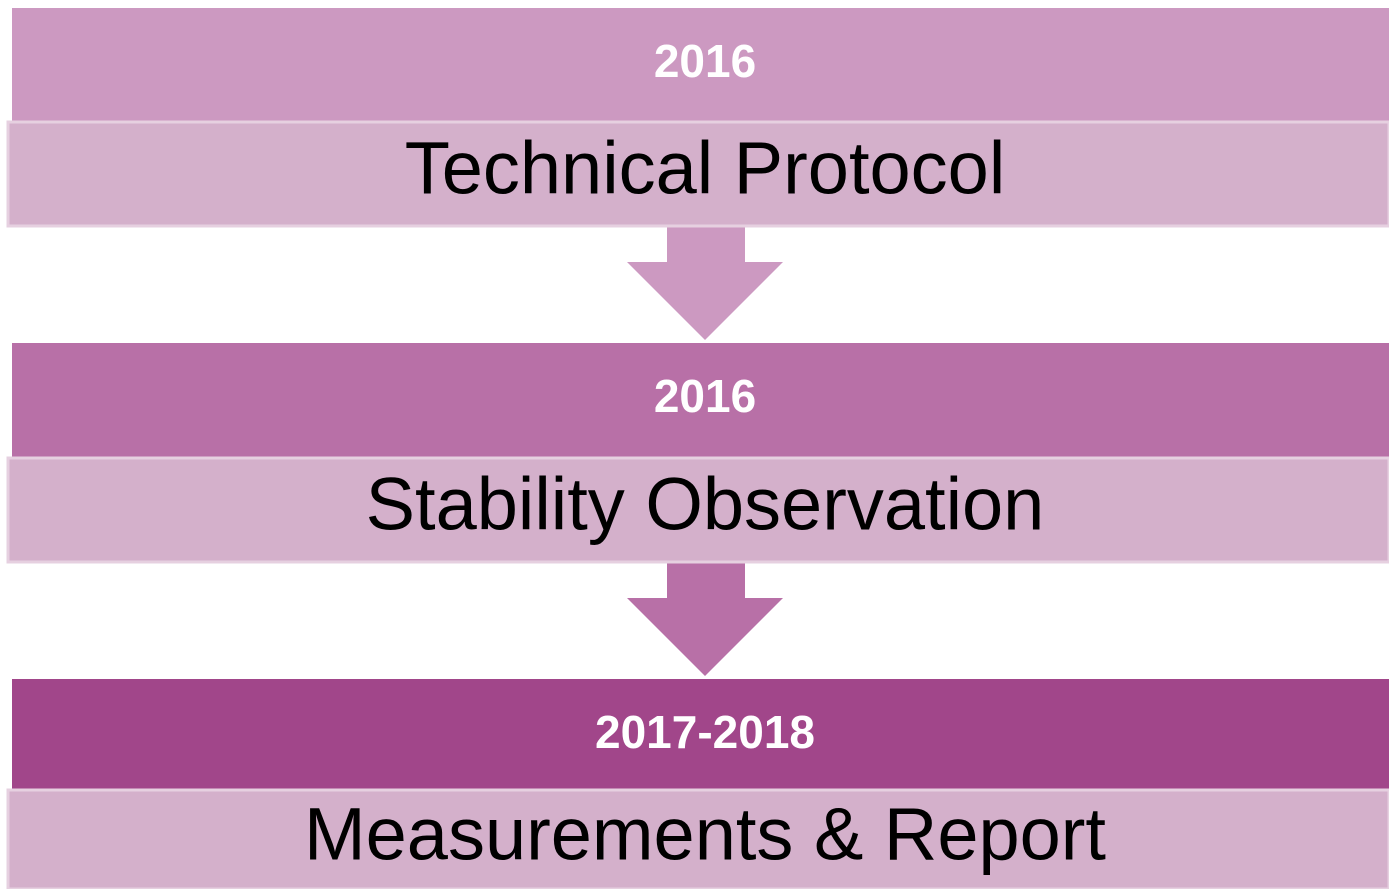  I want to click on step-label: Technical Protocol, so click(705, 168).